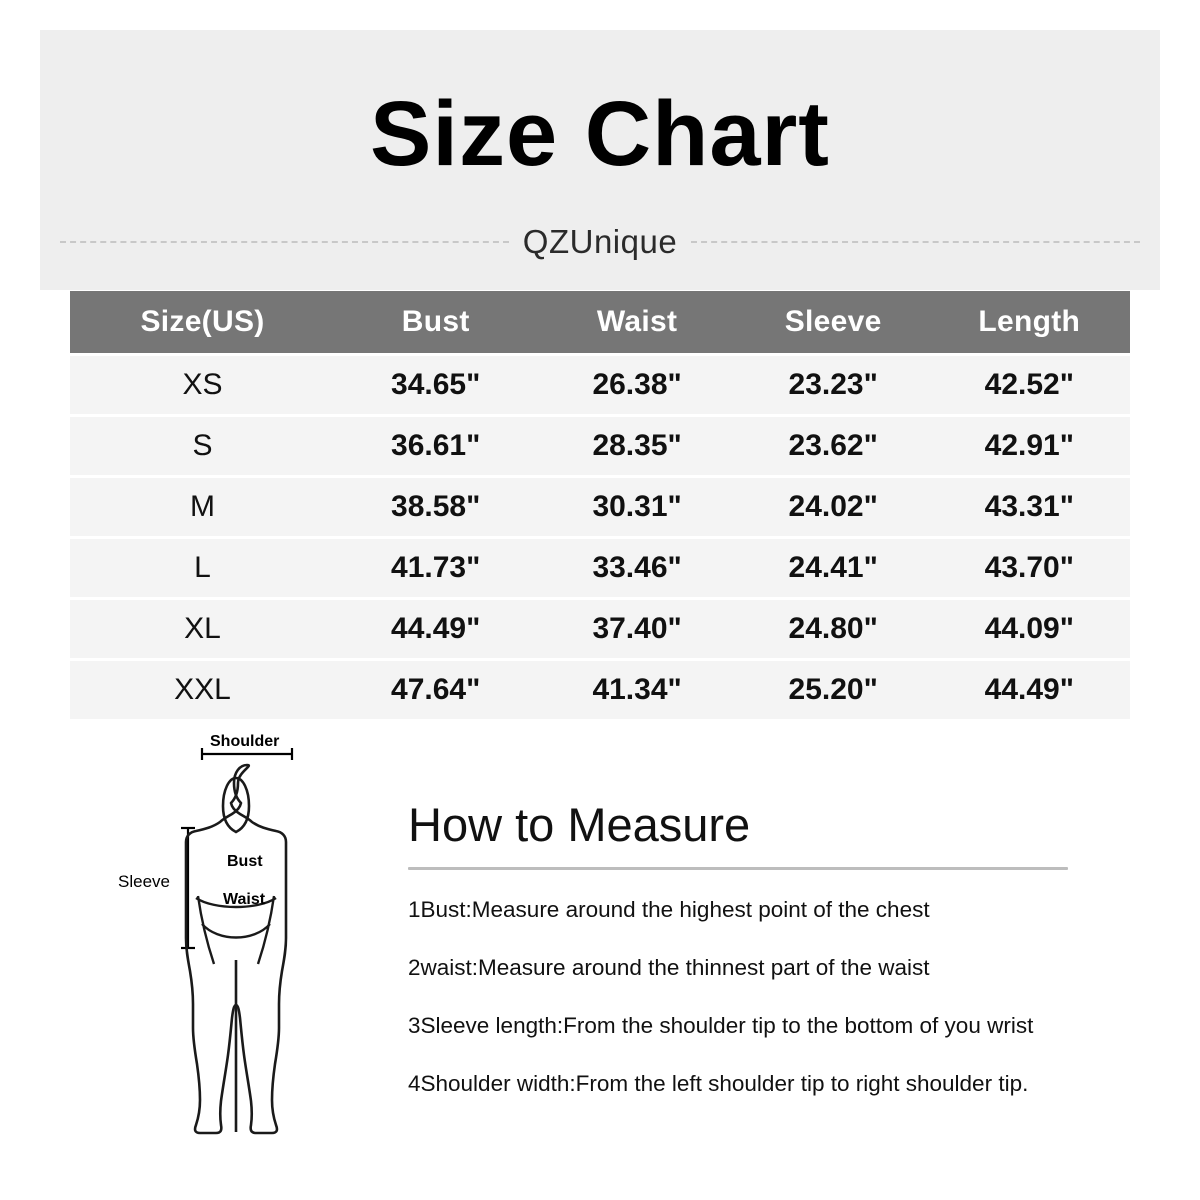 Image resolution: width=1200 pixels, height=1200 pixels. Describe the element at coordinates (436, 507) in the screenshot. I see `cell-bust: 38.58"` at that location.